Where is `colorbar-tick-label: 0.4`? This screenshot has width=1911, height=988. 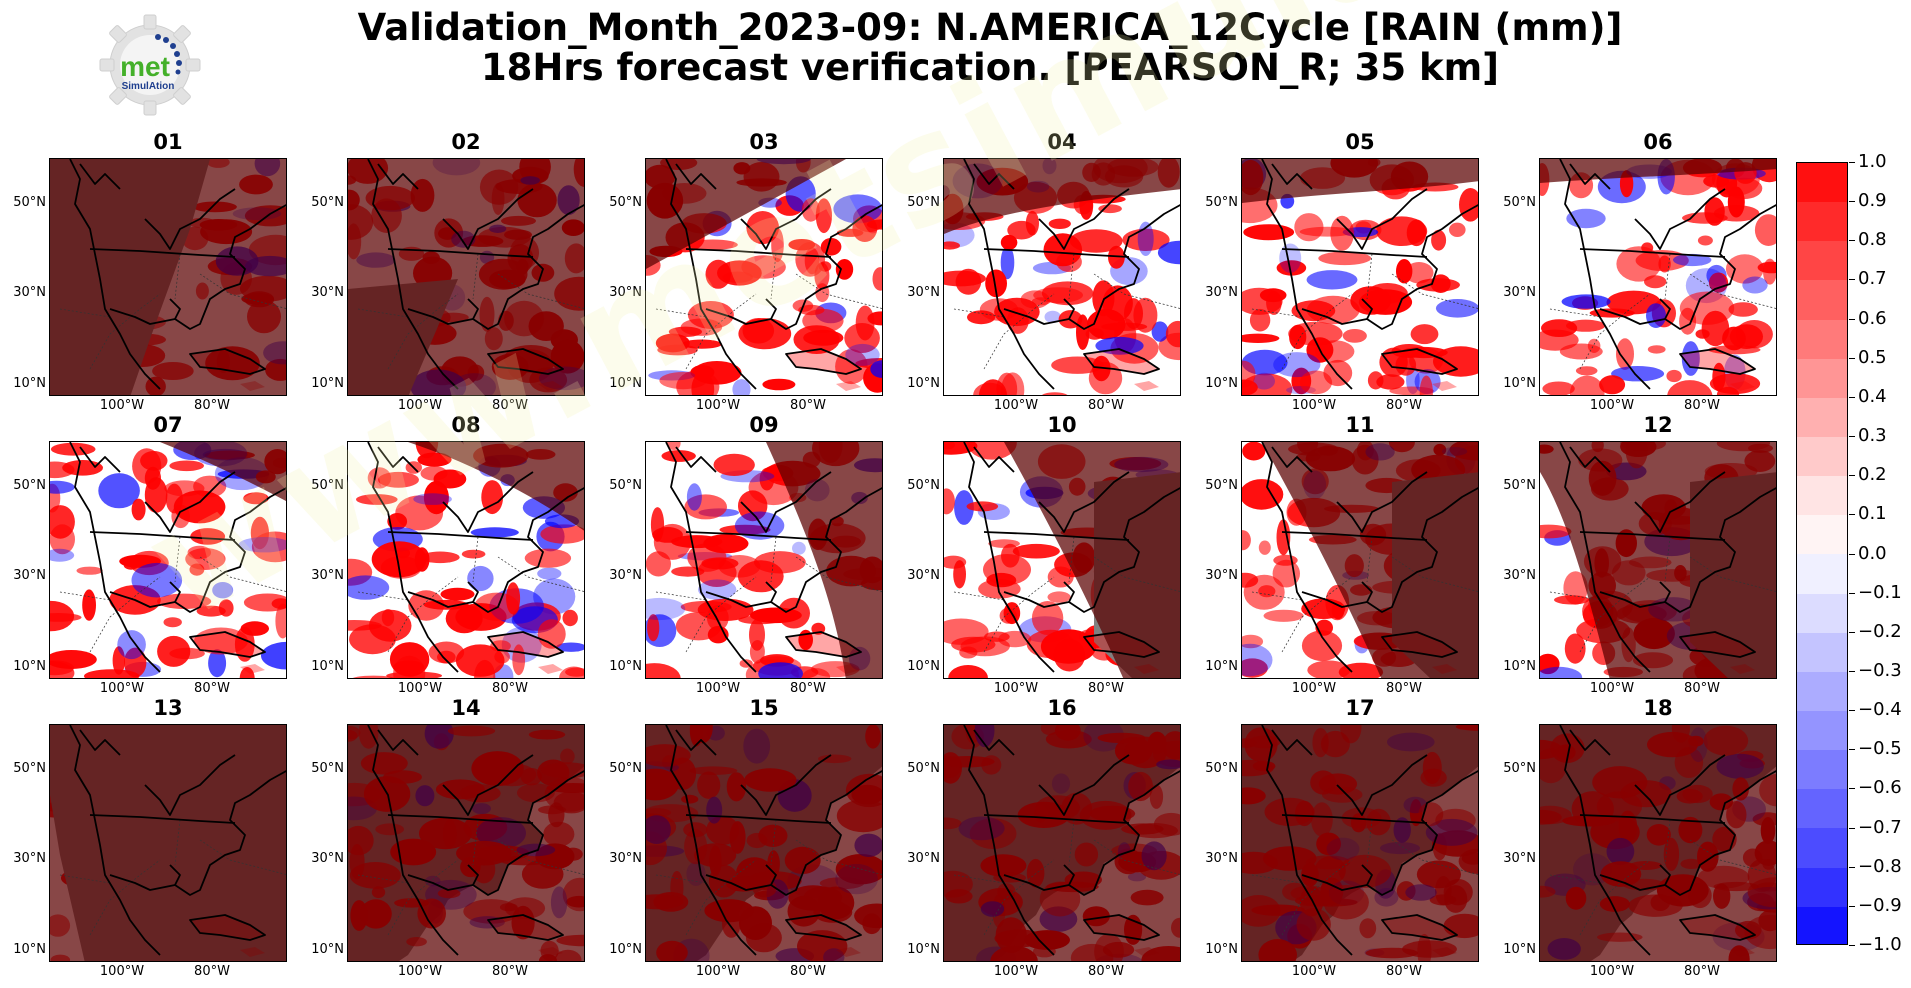
colorbar-tick-label: 0.4 is located at coordinates (1872, 396).